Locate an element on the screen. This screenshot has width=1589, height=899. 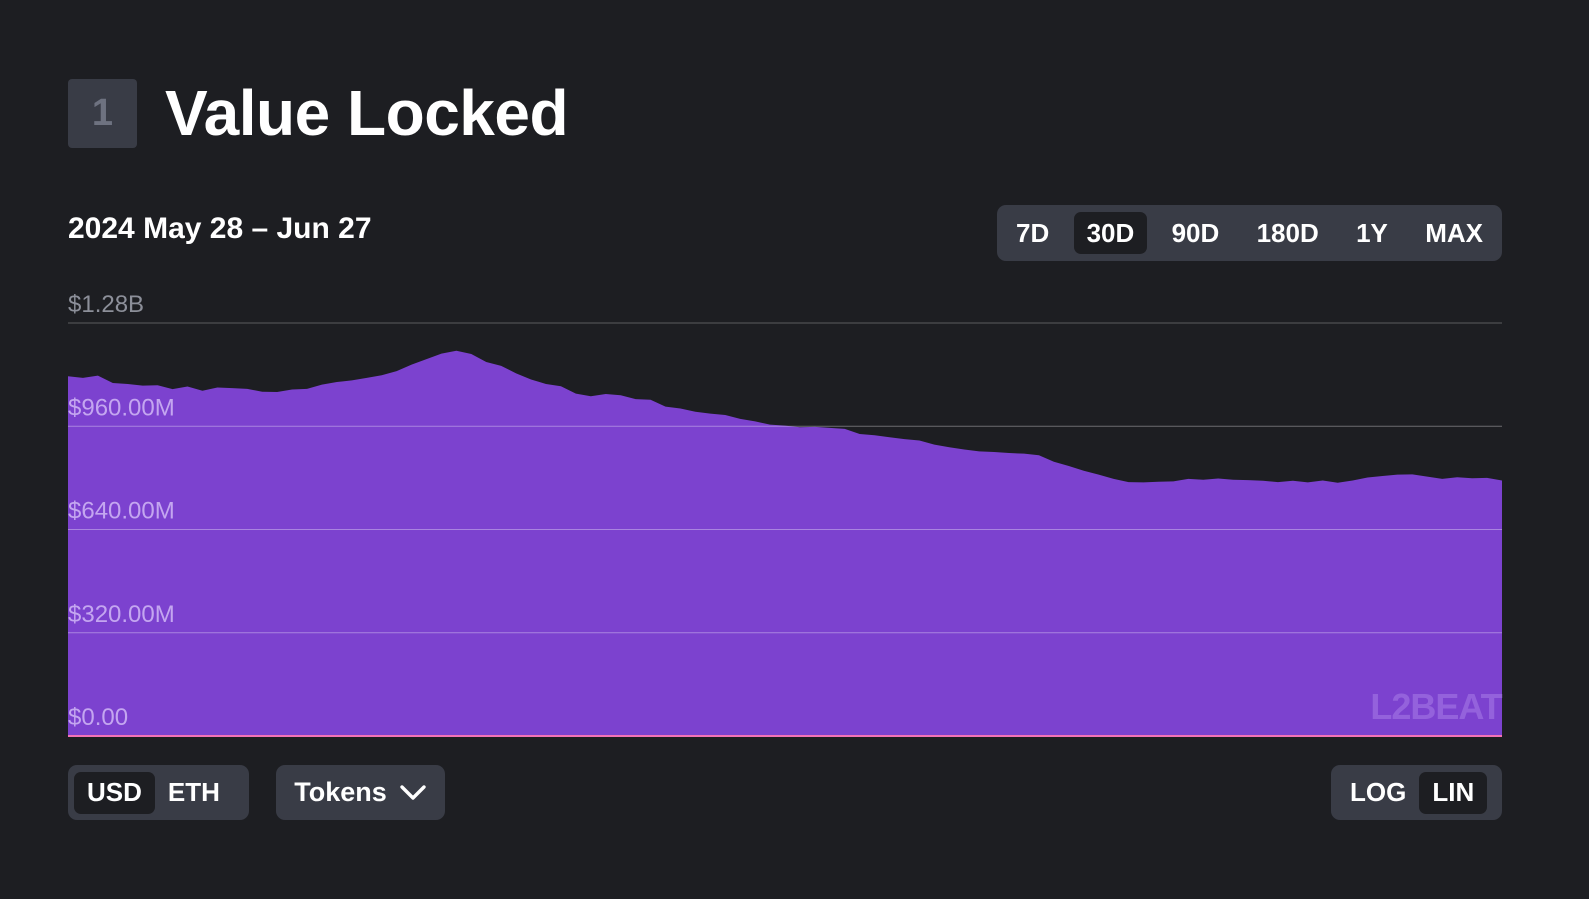
date-range-label: 2024 May 28 – Jun 27 is located at coordinates (220, 228).